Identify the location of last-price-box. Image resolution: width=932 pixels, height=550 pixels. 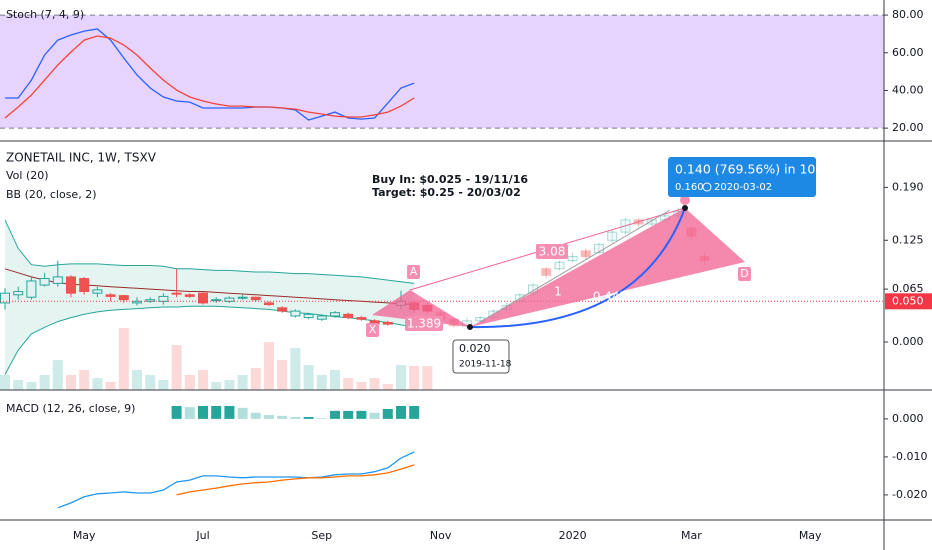
(908, 301).